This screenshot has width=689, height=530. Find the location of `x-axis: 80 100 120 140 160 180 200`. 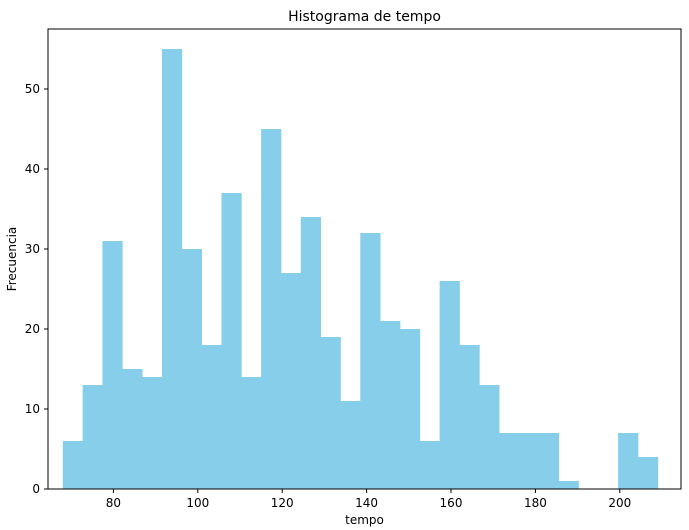

x-axis: 80 100 120 140 160 180 200 is located at coordinates (368, 499).